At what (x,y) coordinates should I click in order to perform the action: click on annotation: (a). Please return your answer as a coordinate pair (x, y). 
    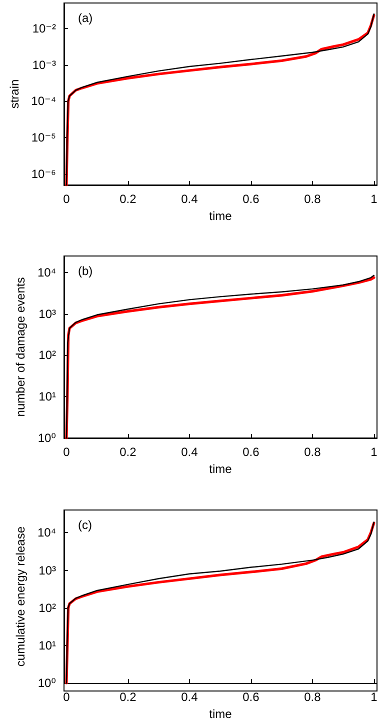
    Looking at the image, I should click on (85, 18).